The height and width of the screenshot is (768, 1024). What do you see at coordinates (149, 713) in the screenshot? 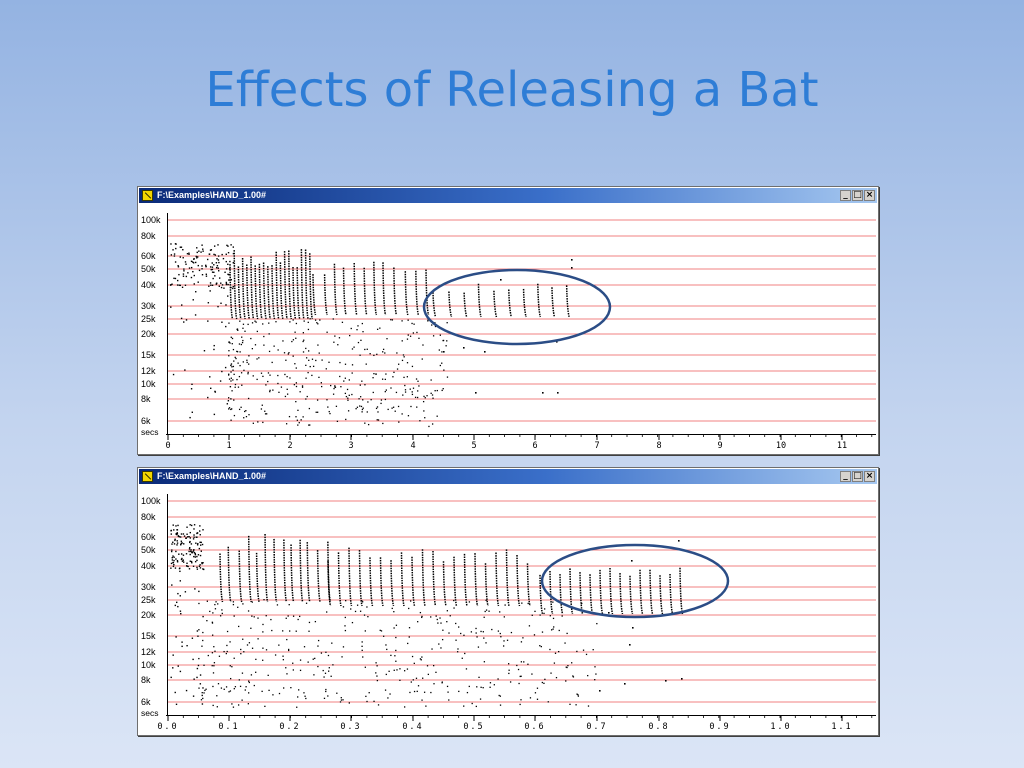
I see `time-unit-label: secs` at bounding box center [149, 713].